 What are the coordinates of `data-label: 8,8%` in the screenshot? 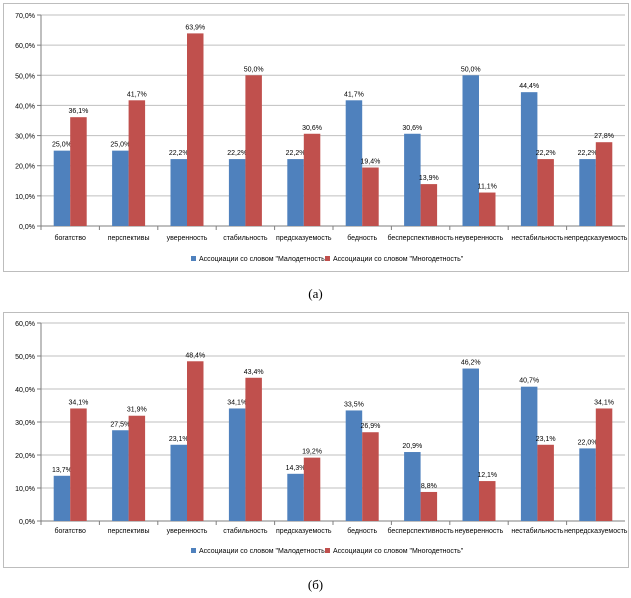 It's located at (429, 486).